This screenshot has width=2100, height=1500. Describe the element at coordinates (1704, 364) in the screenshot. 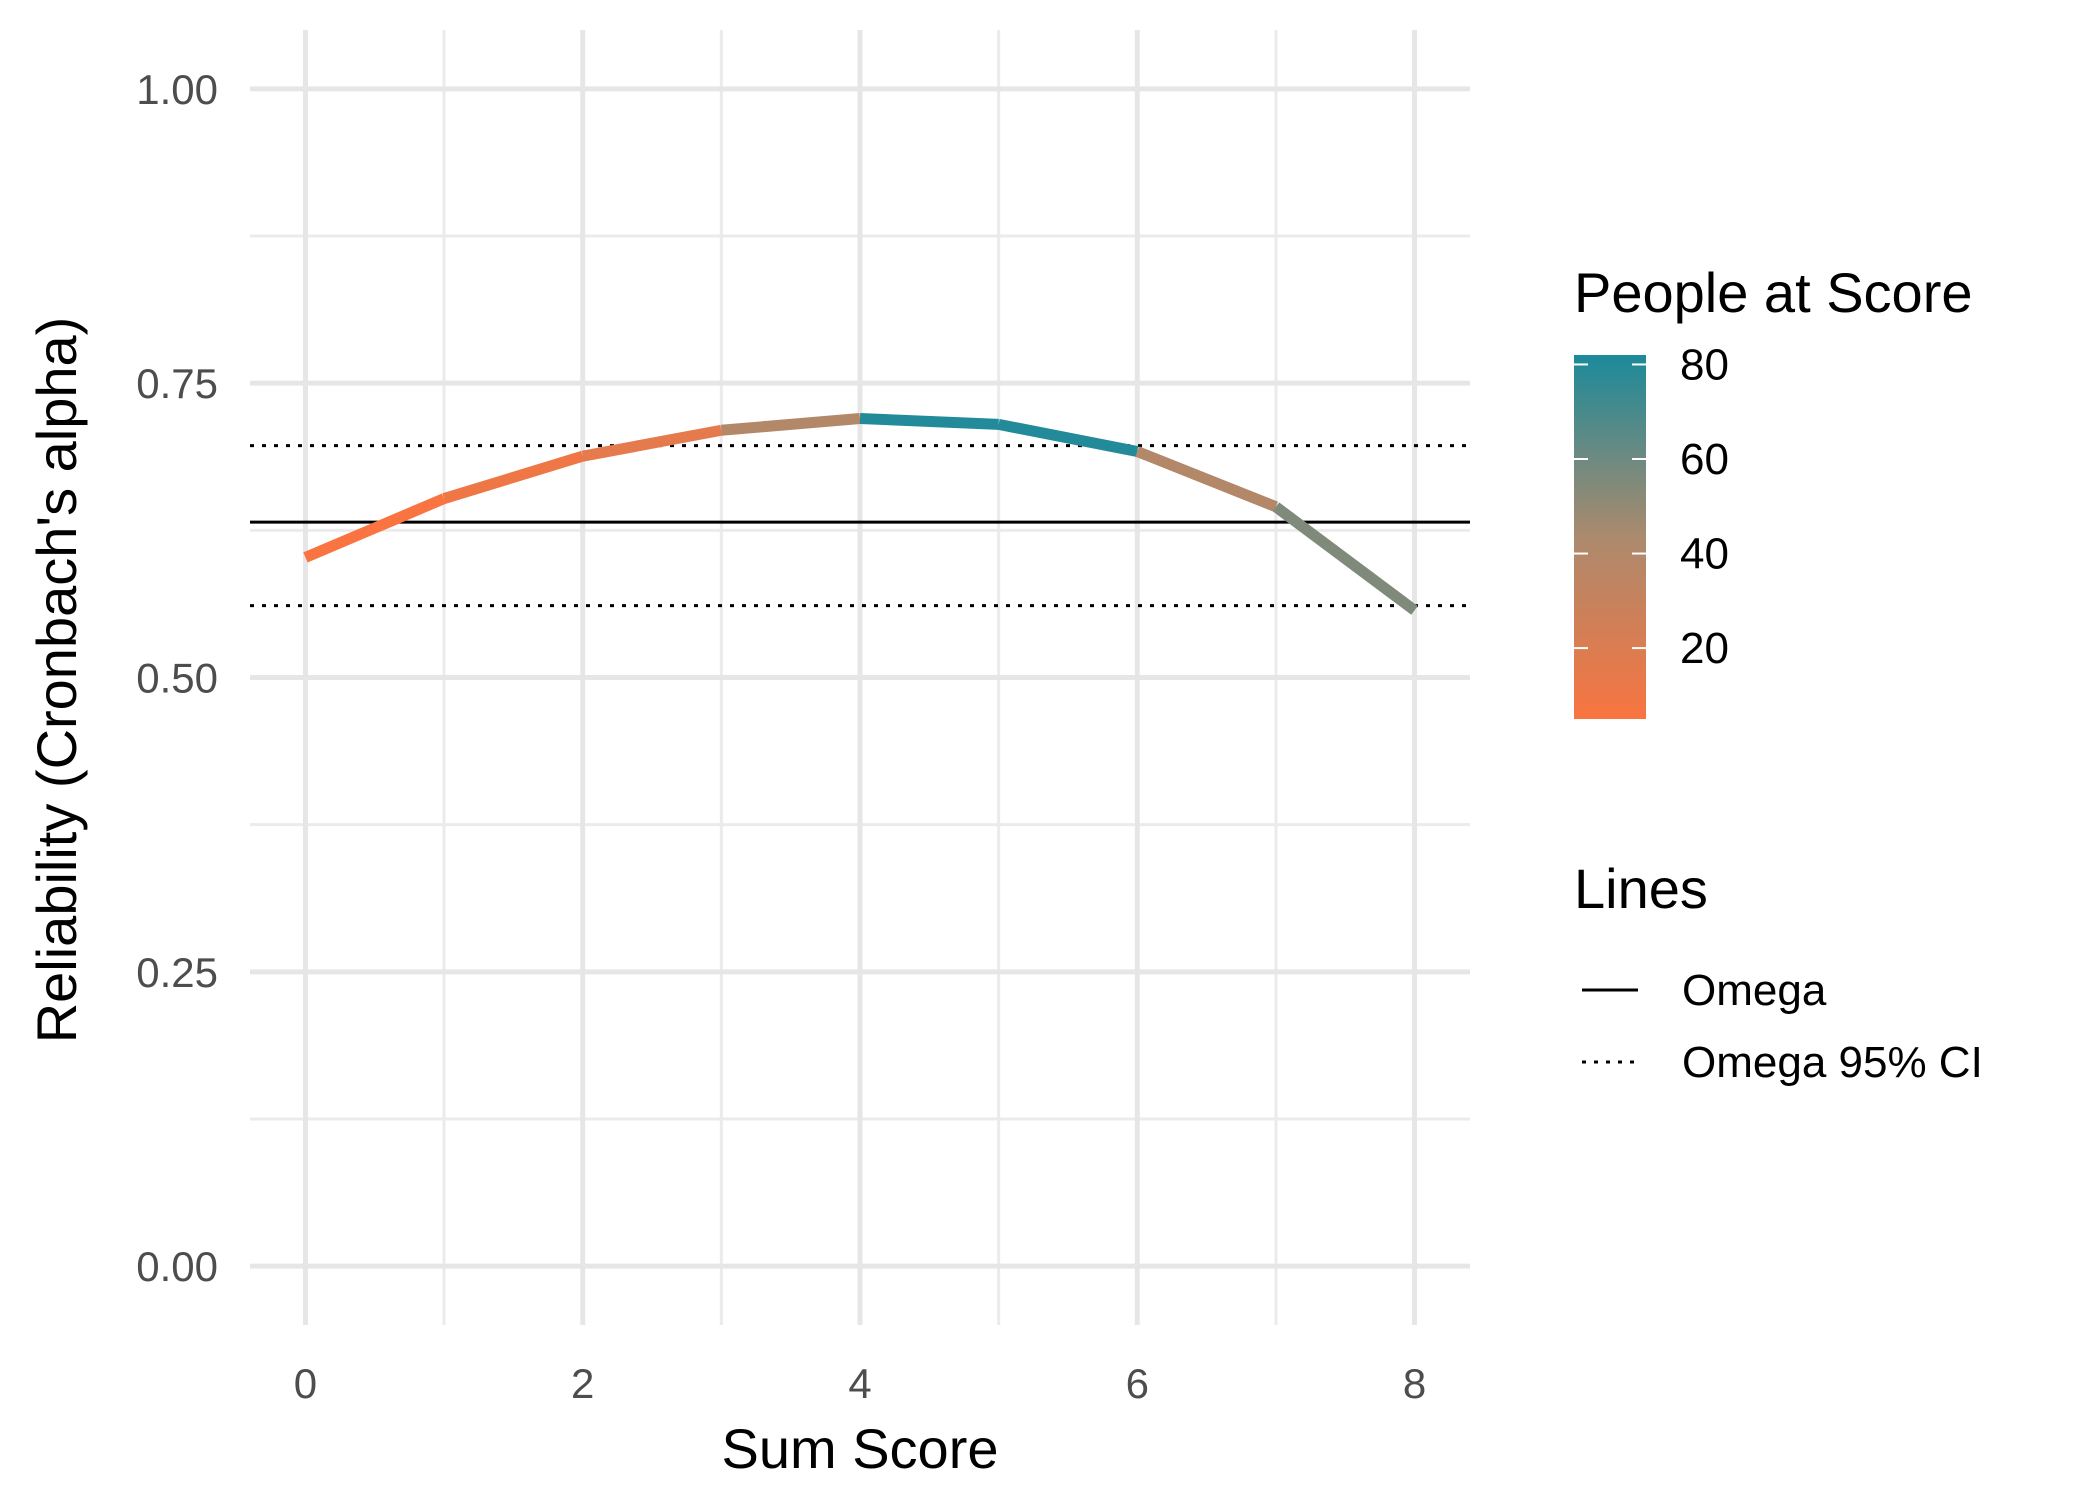

I see `colorbar-tick-label: 80` at that location.